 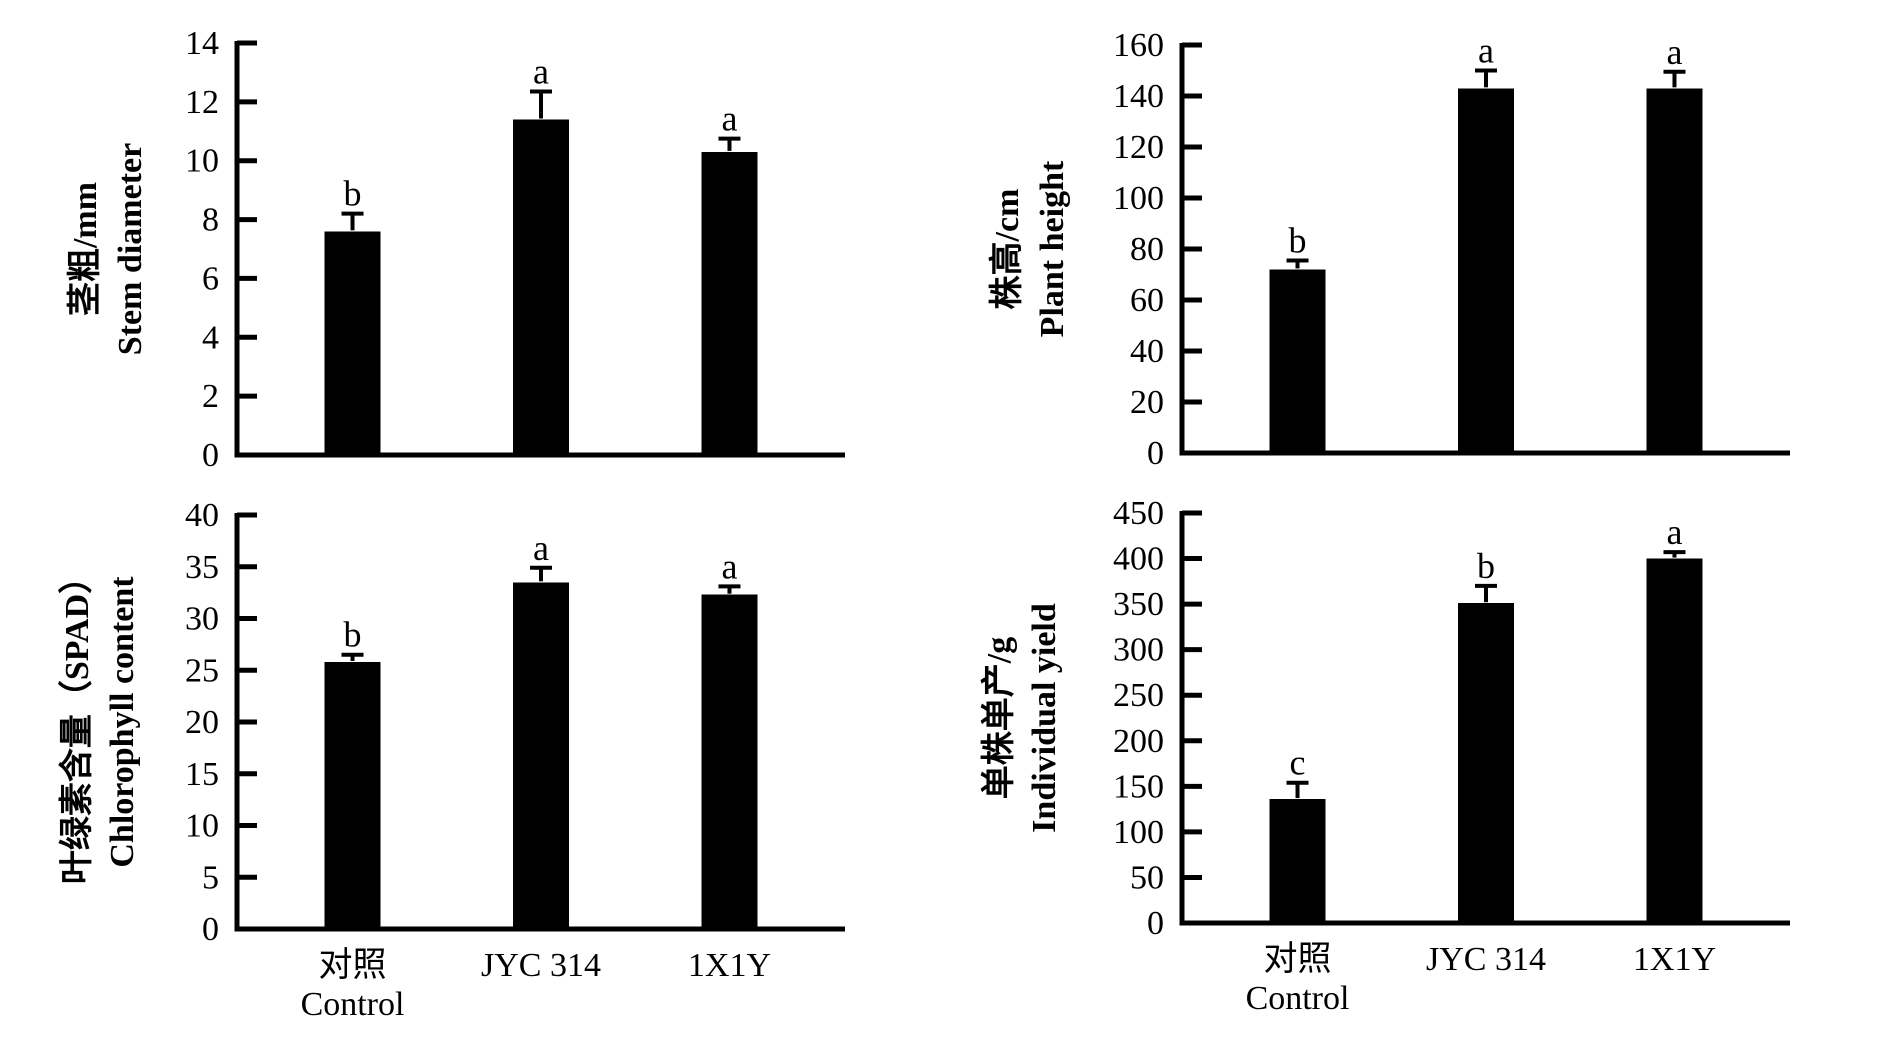 What do you see at coordinates (210, 278) in the screenshot?
I see `y-tick-label: 6` at bounding box center [210, 278].